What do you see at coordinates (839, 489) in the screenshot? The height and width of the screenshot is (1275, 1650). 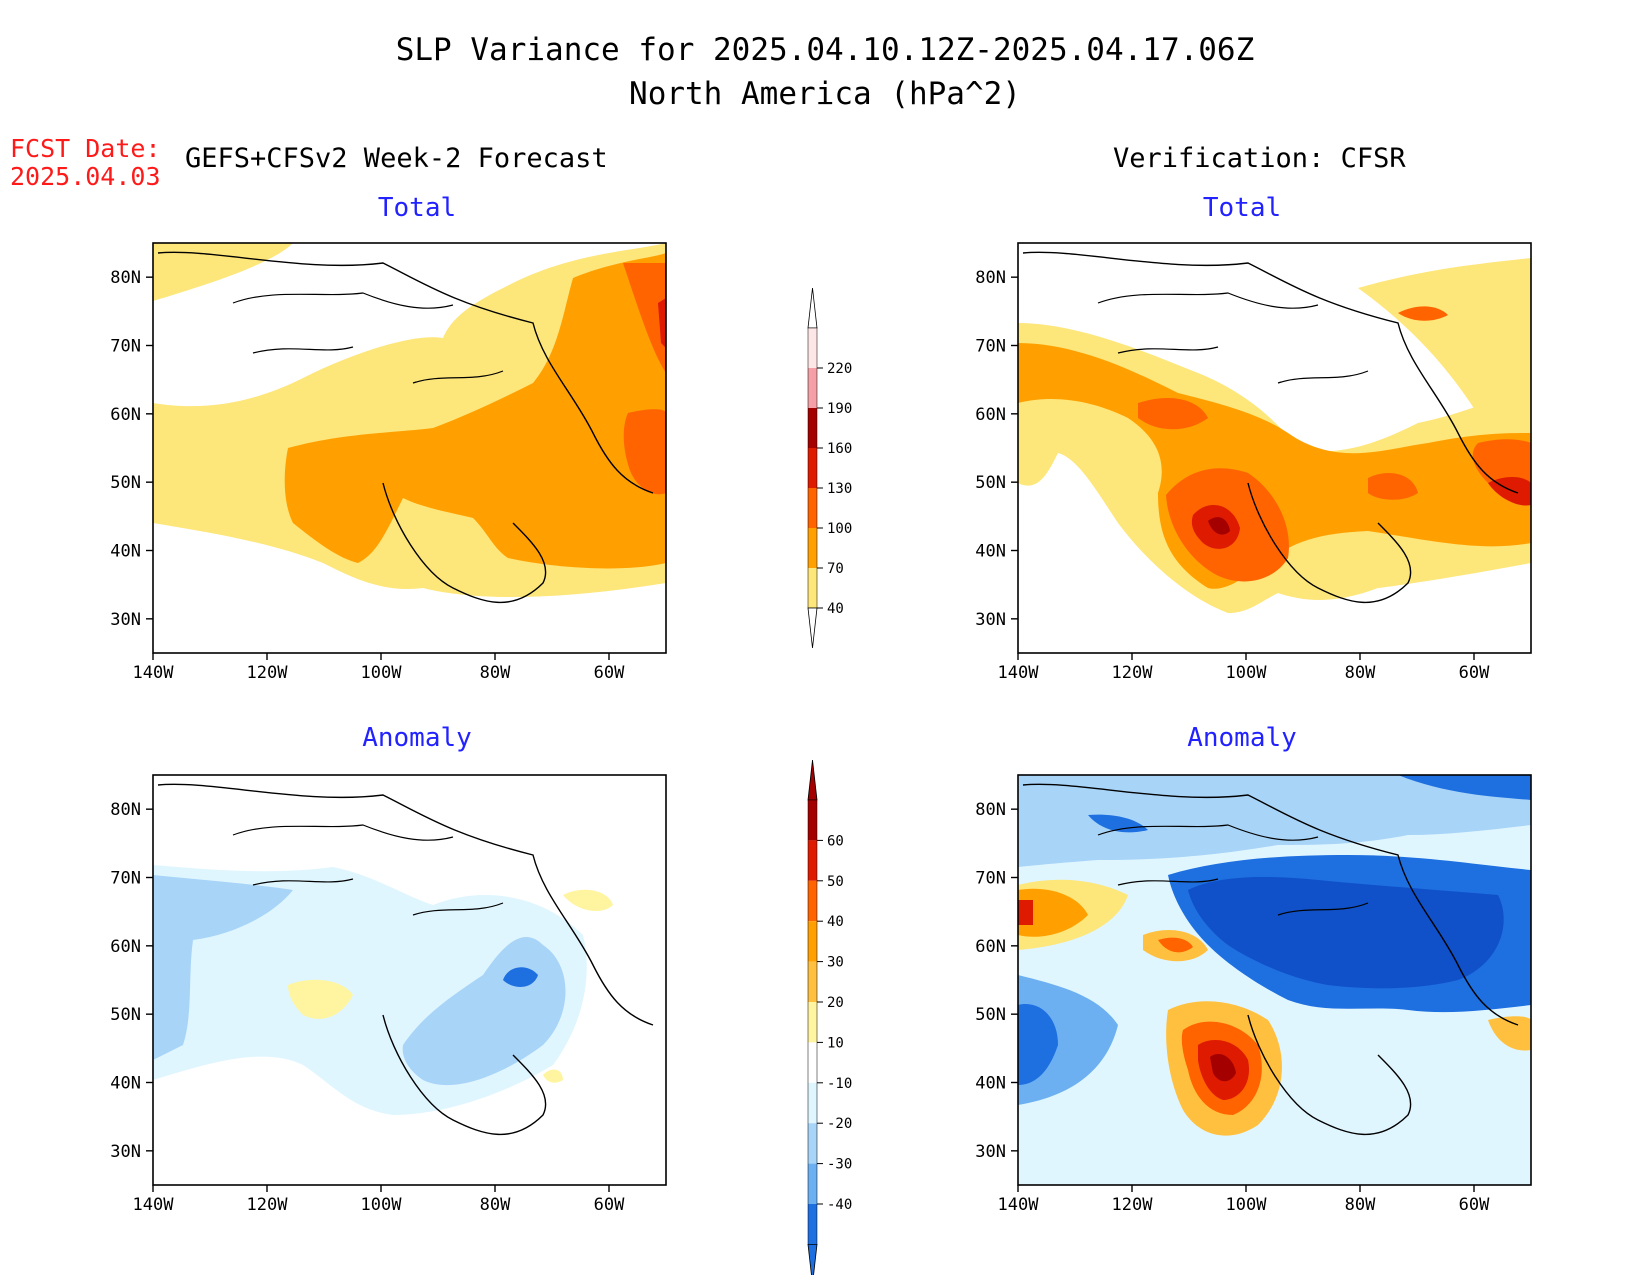 I see `colorbar-label: 130` at bounding box center [839, 489].